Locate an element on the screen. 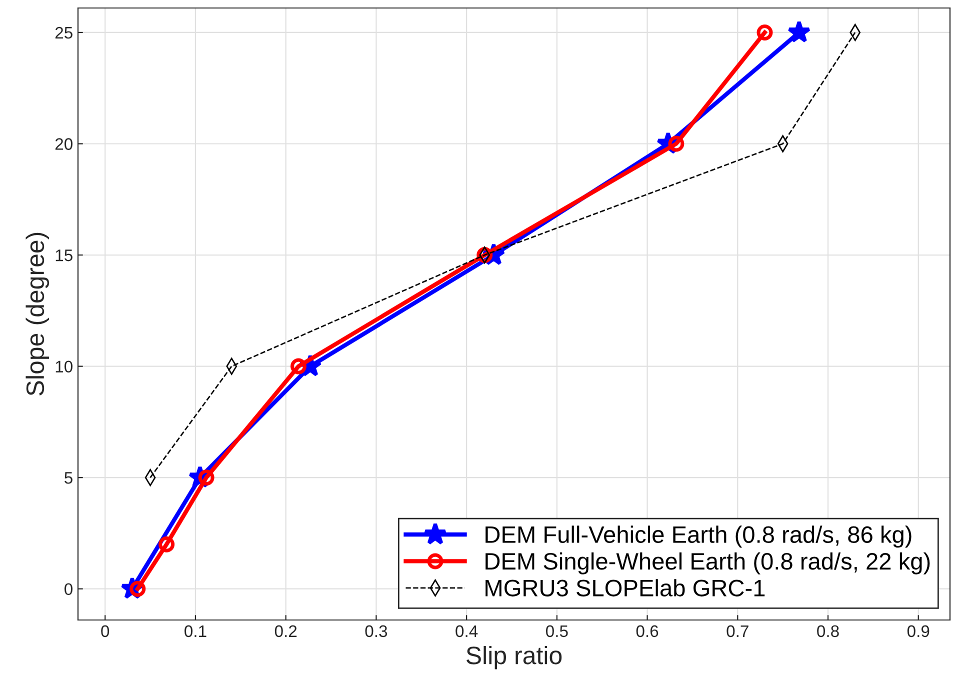 This screenshot has width=959, height=692. legend-label: DEM Full-Vehicle Earth (0.8 rad/s, 86 kg) is located at coordinates (699, 537).